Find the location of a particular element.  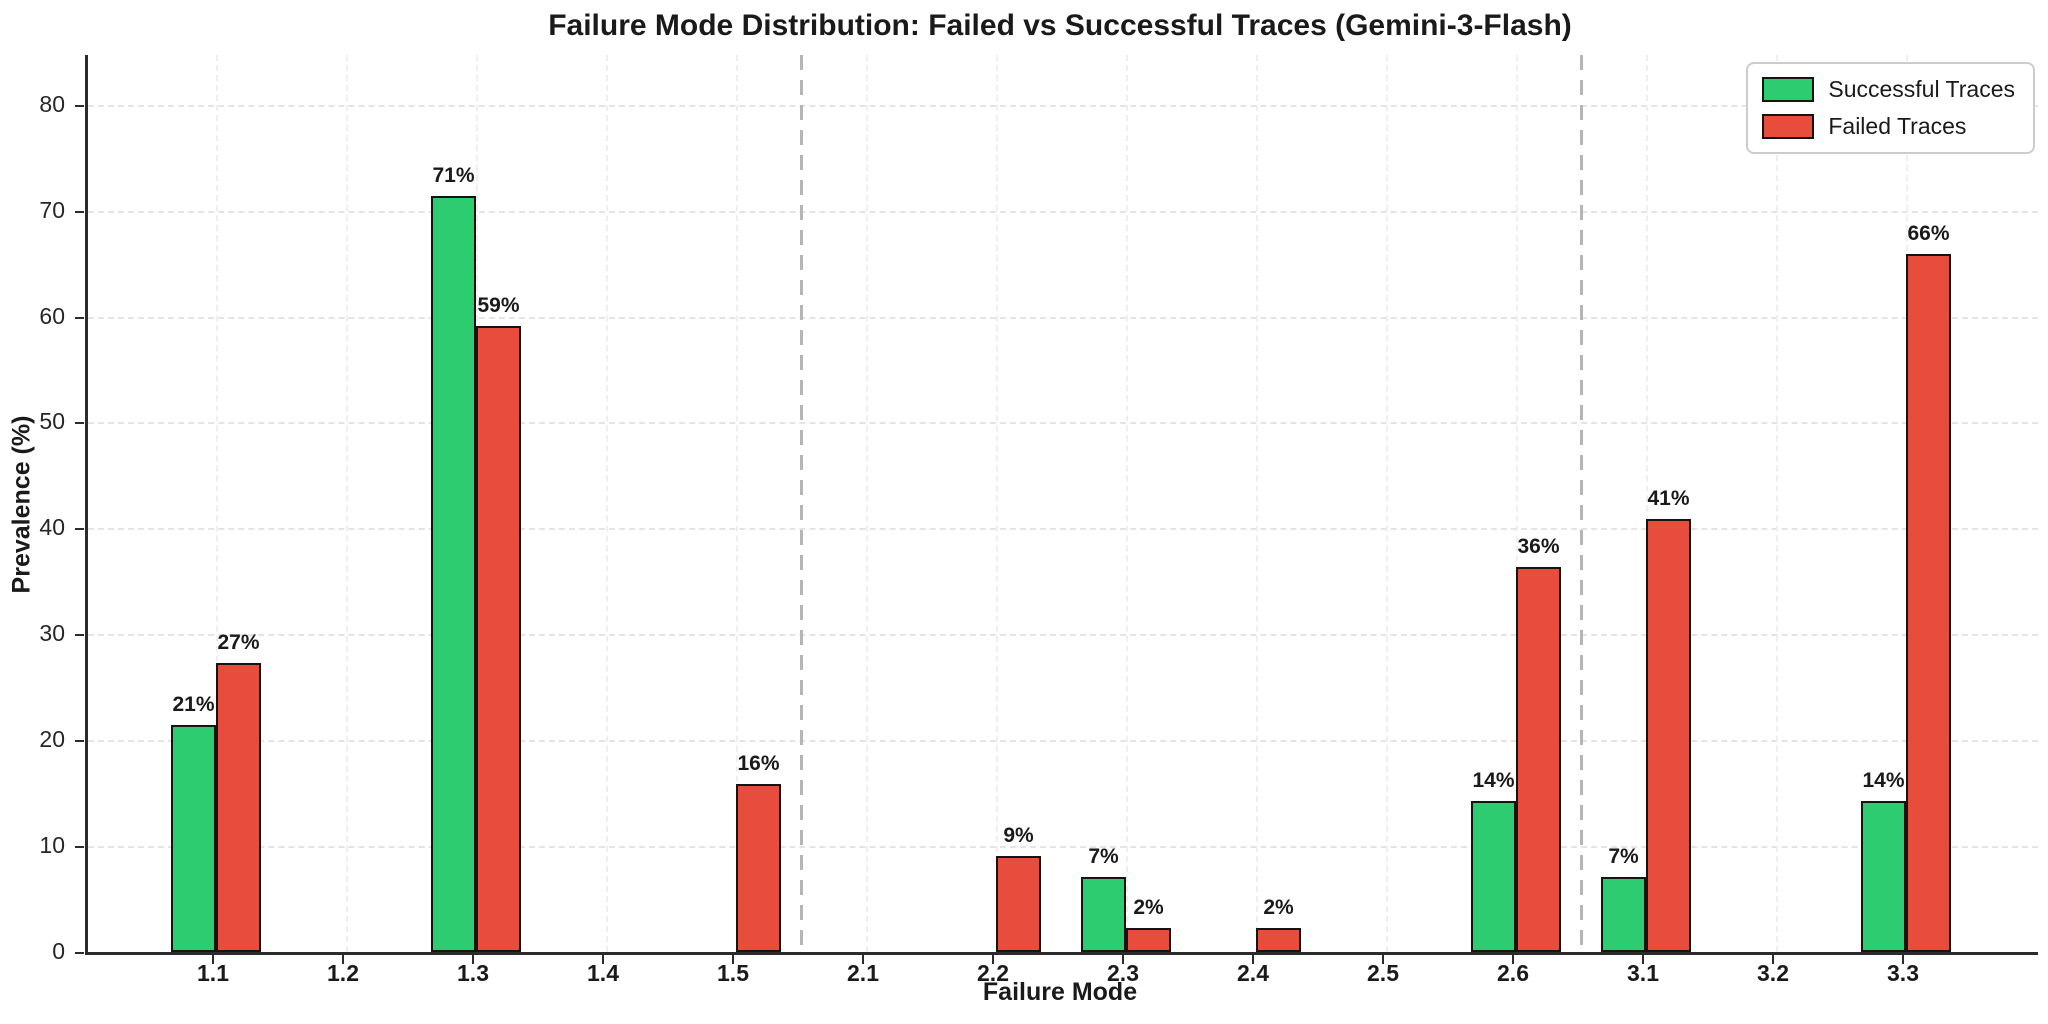

x-tick-label-1.2: 1.2 is located at coordinates (343, 973).